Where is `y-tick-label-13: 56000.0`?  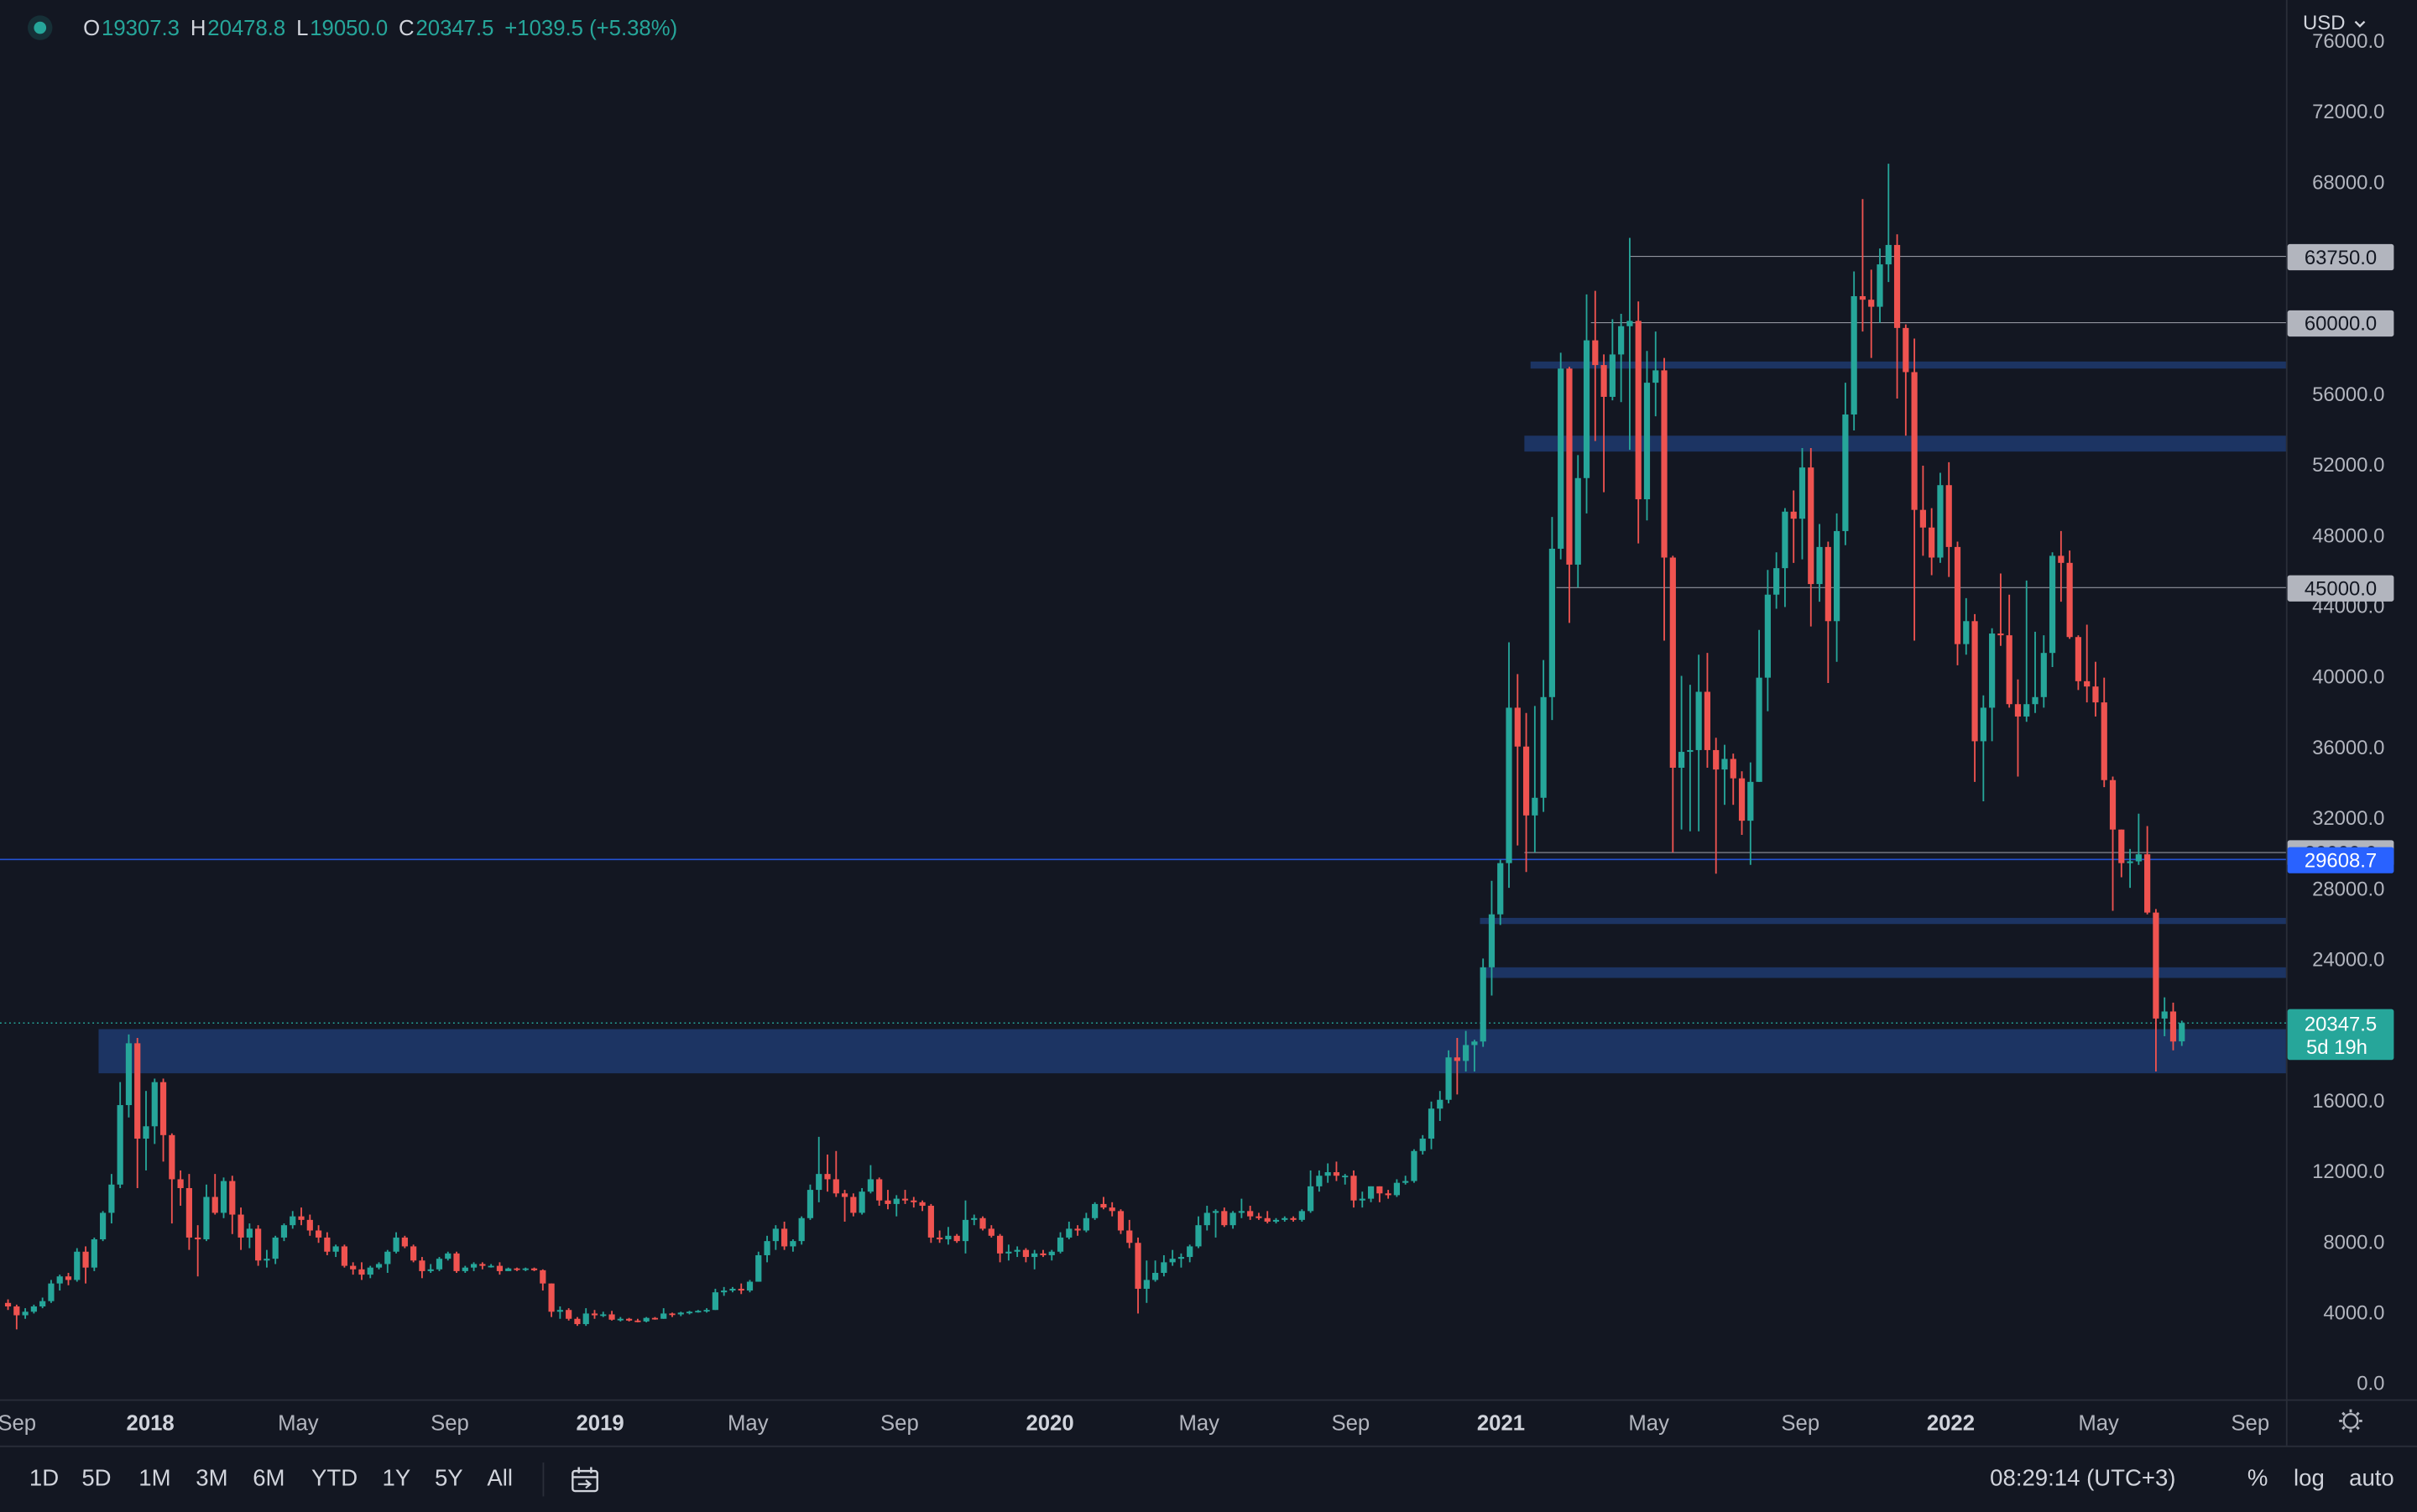 y-tick-label-13: 56000.0 is located at coordinates (2348, 395).